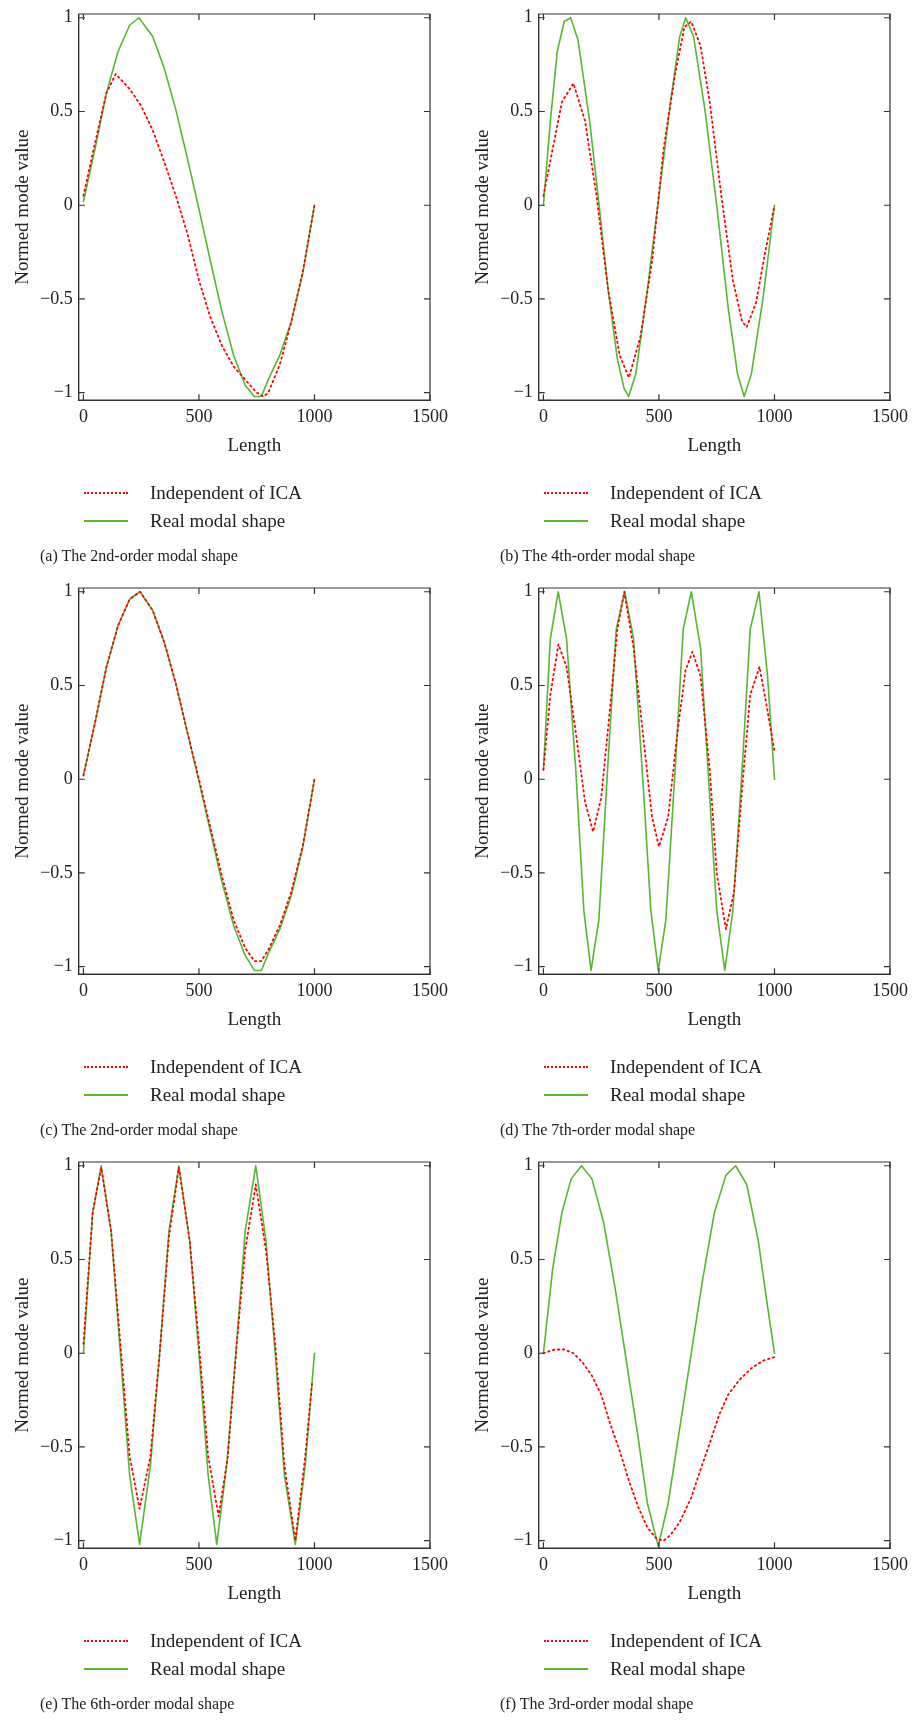 The width and height of the screenshot is (920, 1723). Describe the element at coordinates (139, 556) in the screenshot. I see `text: (a) The 2nd-order modal shape` at that location.